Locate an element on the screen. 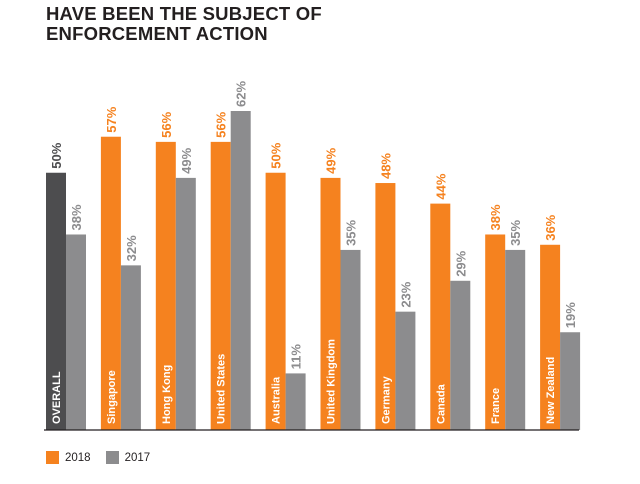 This screenshot has width=640, height=484. data-label-2018-new-zealand: 36% is located at coordinates (550, 227).